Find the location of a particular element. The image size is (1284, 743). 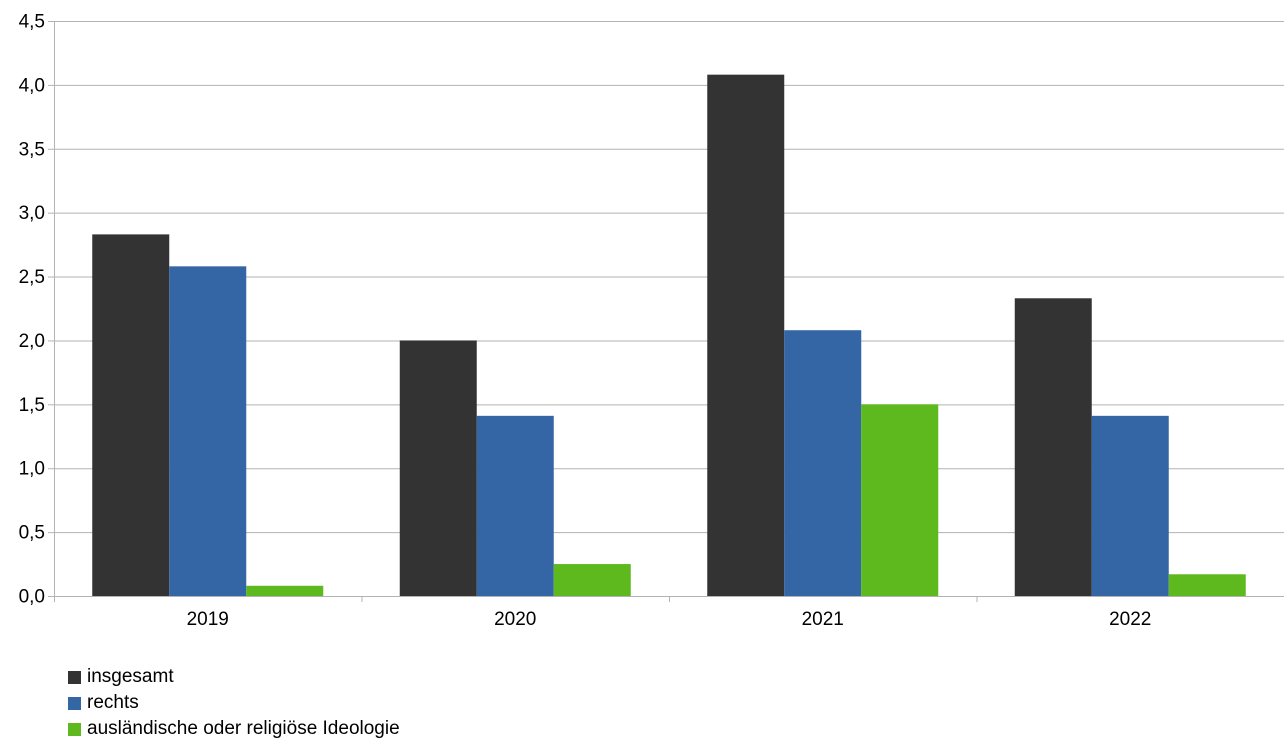

bar-insgesamt-2020 is located at coordinates (438, 468).